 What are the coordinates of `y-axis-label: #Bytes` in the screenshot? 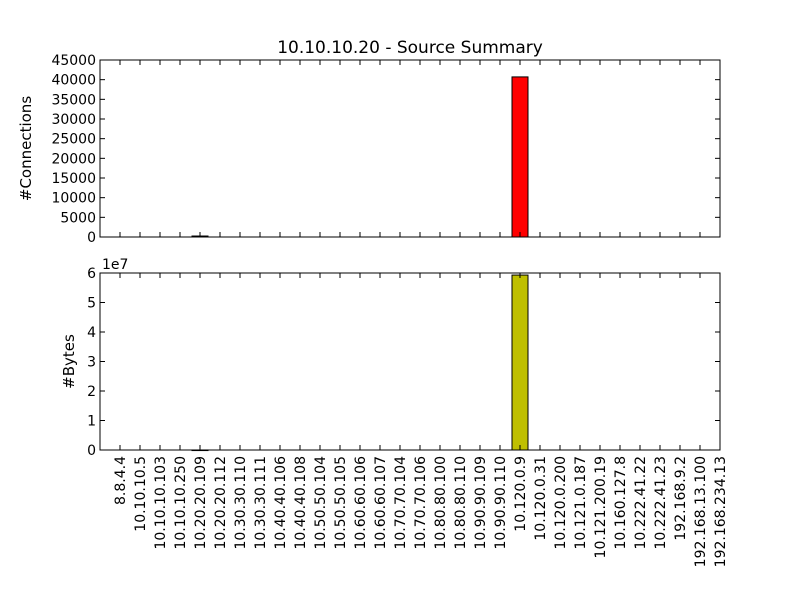 It's located at (69, 361).